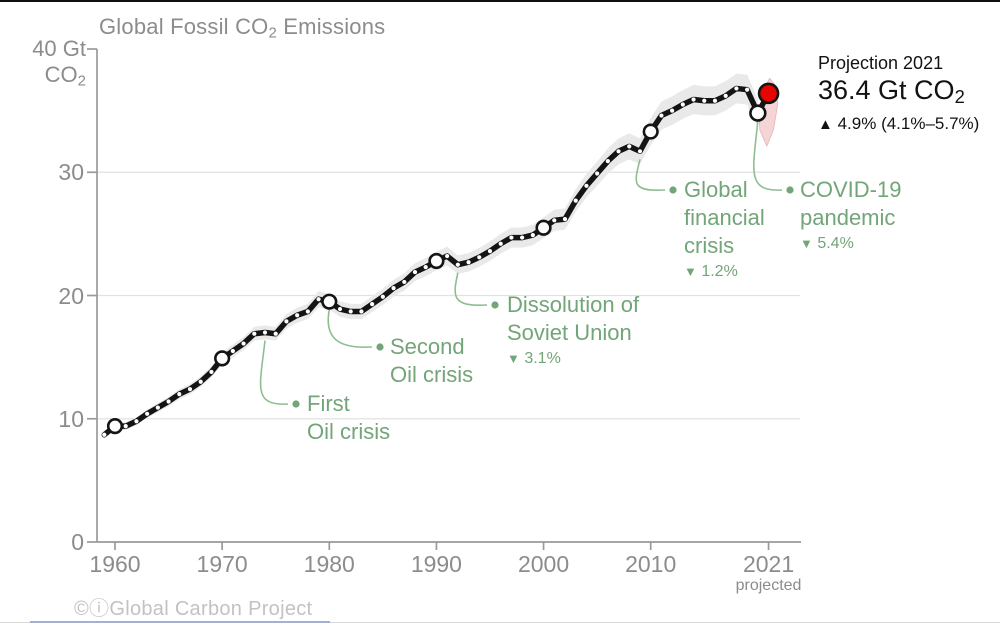 Image resolution: width=1000 pixels, height=623 pixels. I want to click on annotation-line: crisis, so click(709, 245).